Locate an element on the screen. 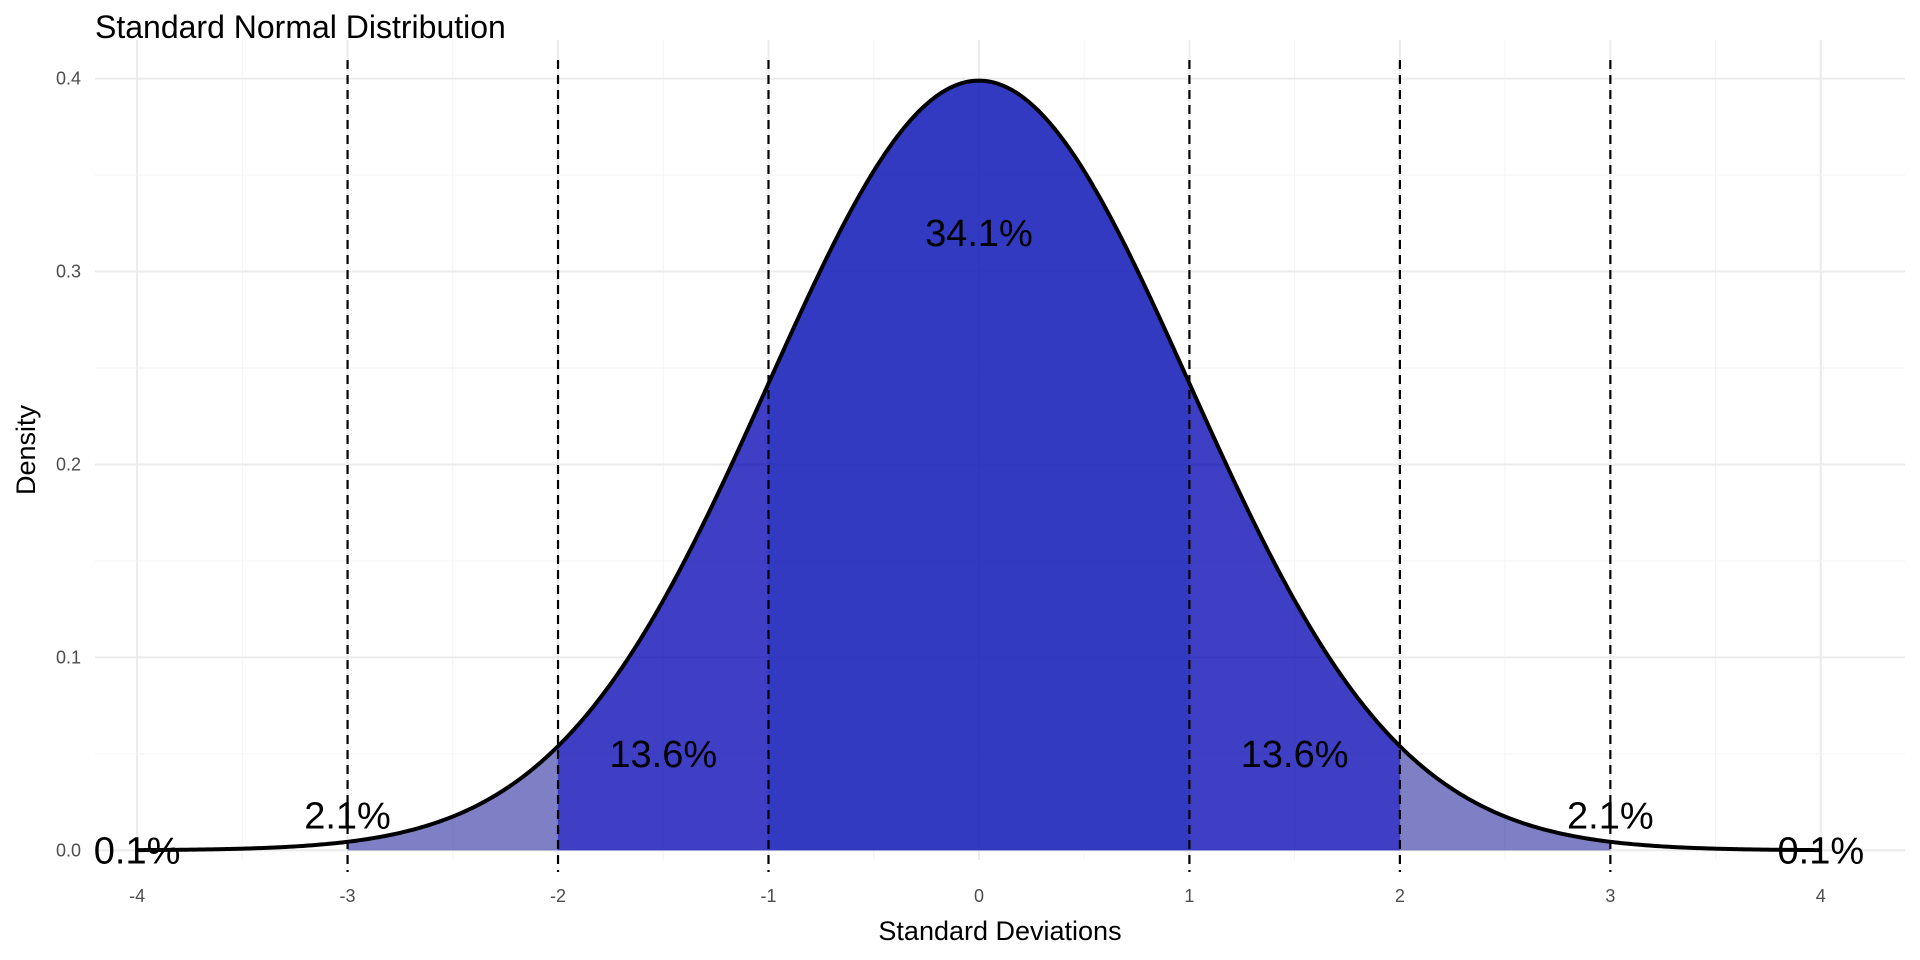 The width and height of the screenshot is (1920, 960). y-tick-label: 0.4 is located at coordinates (68, 79).